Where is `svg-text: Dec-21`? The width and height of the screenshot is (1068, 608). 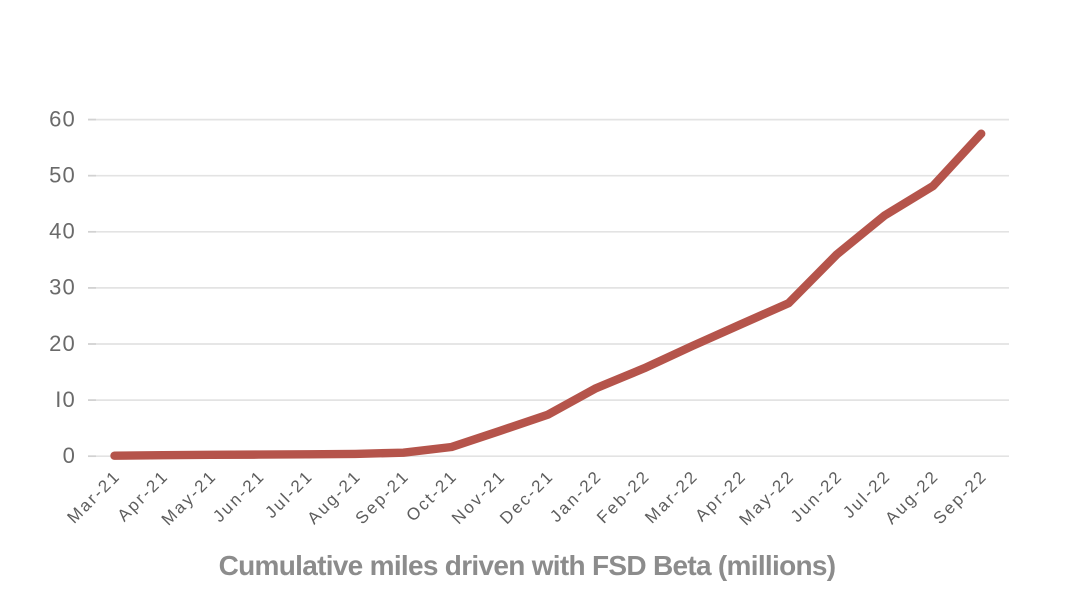 svg-text: Dec-21 is located at coordinates (527, 497).